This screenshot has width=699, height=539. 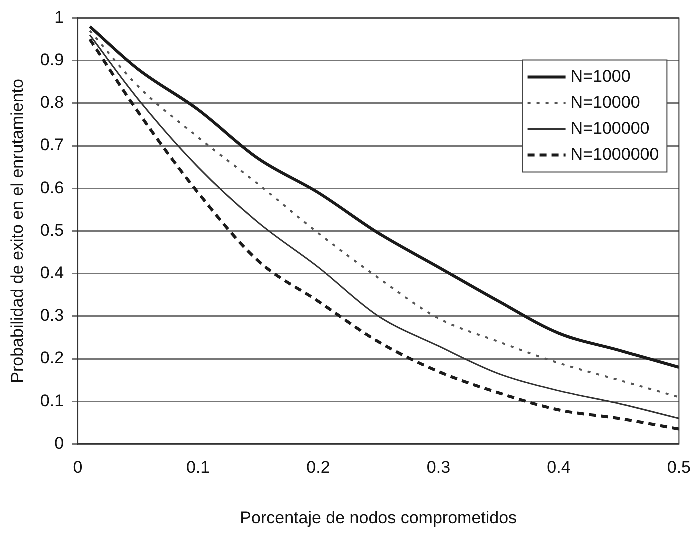 I want to click on x-tick-label: 0.5, so click(x=679, y=468).